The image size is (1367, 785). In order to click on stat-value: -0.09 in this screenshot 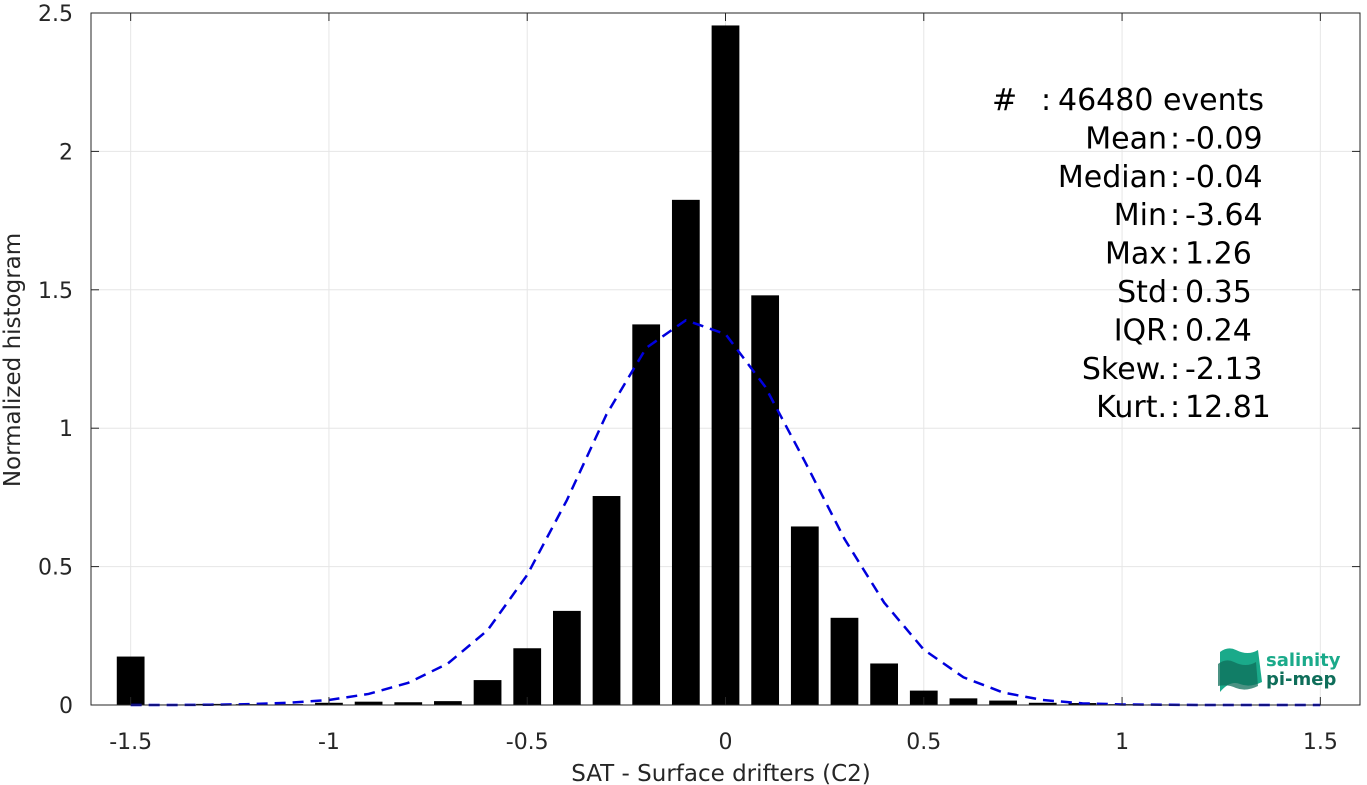, I will do `click(1224, 138)`.